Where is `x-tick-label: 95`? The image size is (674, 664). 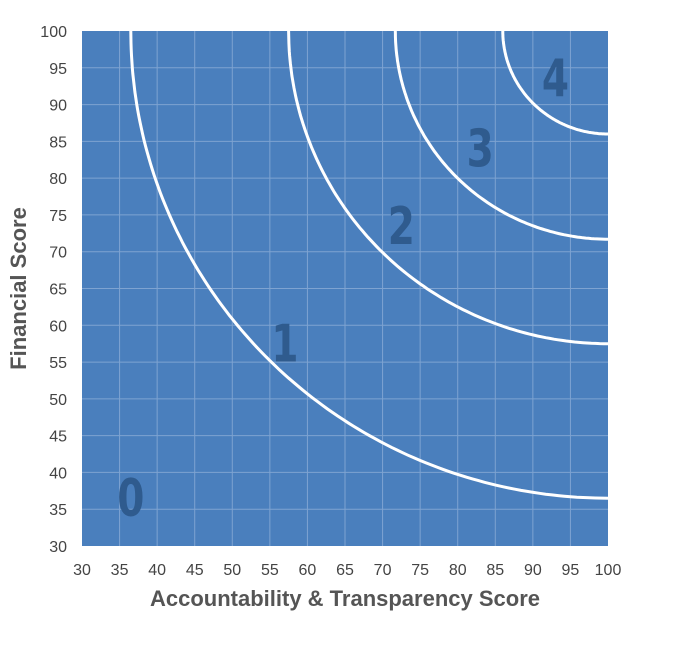 x-tick-label: 95 is located at coordinates (571, 570).